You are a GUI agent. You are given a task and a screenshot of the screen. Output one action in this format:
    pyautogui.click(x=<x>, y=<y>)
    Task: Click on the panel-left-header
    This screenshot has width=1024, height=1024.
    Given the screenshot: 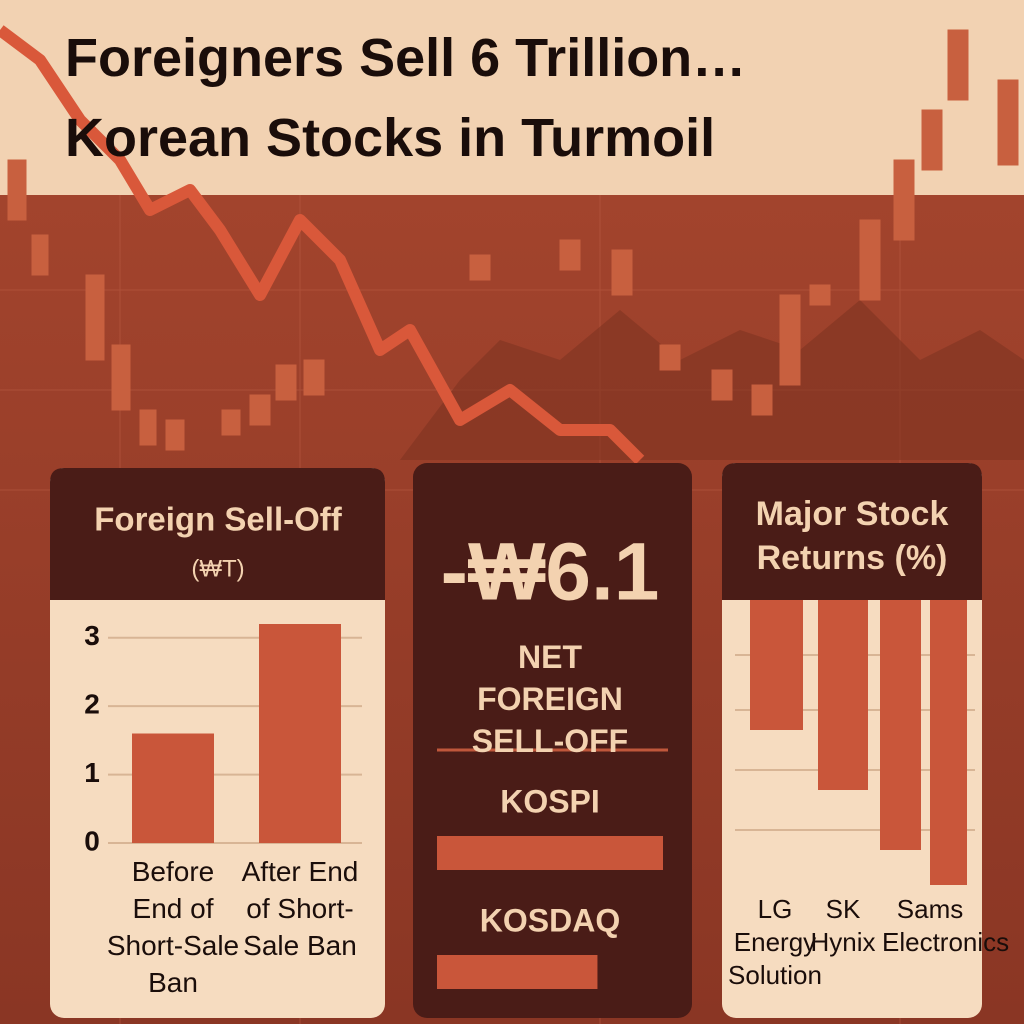 What is the action you would take?
    pyautogui.click(x=217, y=534)
    